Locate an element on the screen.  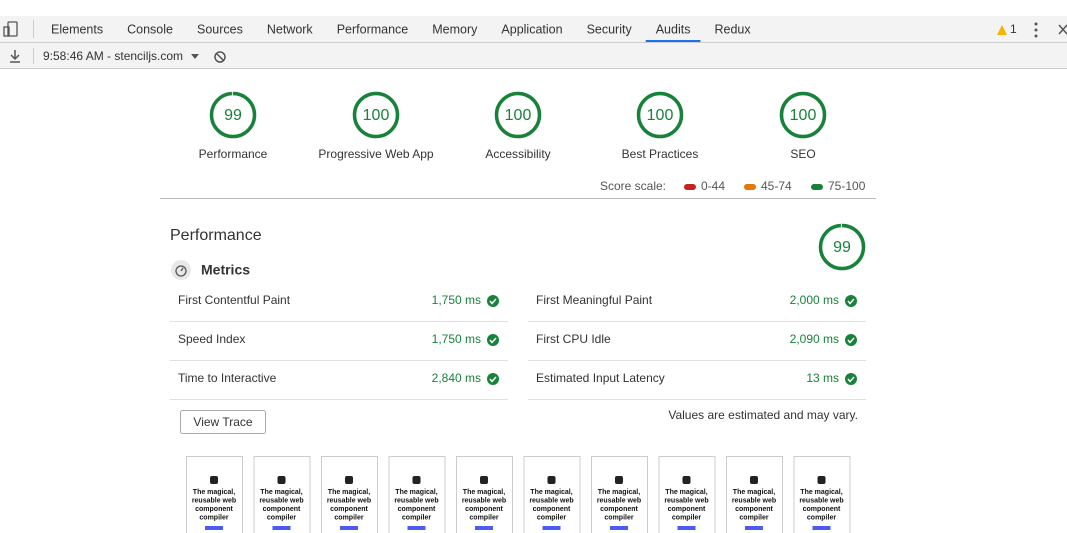
close-icon is located at coordinates (1062, 29).